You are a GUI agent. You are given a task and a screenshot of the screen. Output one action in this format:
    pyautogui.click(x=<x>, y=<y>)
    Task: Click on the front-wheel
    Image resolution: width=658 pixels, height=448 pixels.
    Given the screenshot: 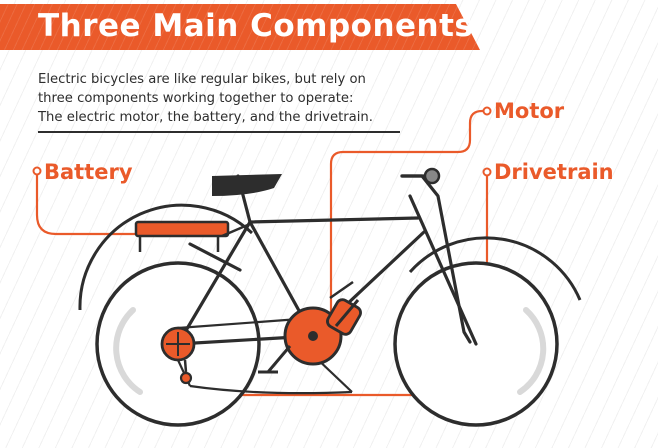 What is the action you would take?
    pyautogui.click(x=487, y=331)
    